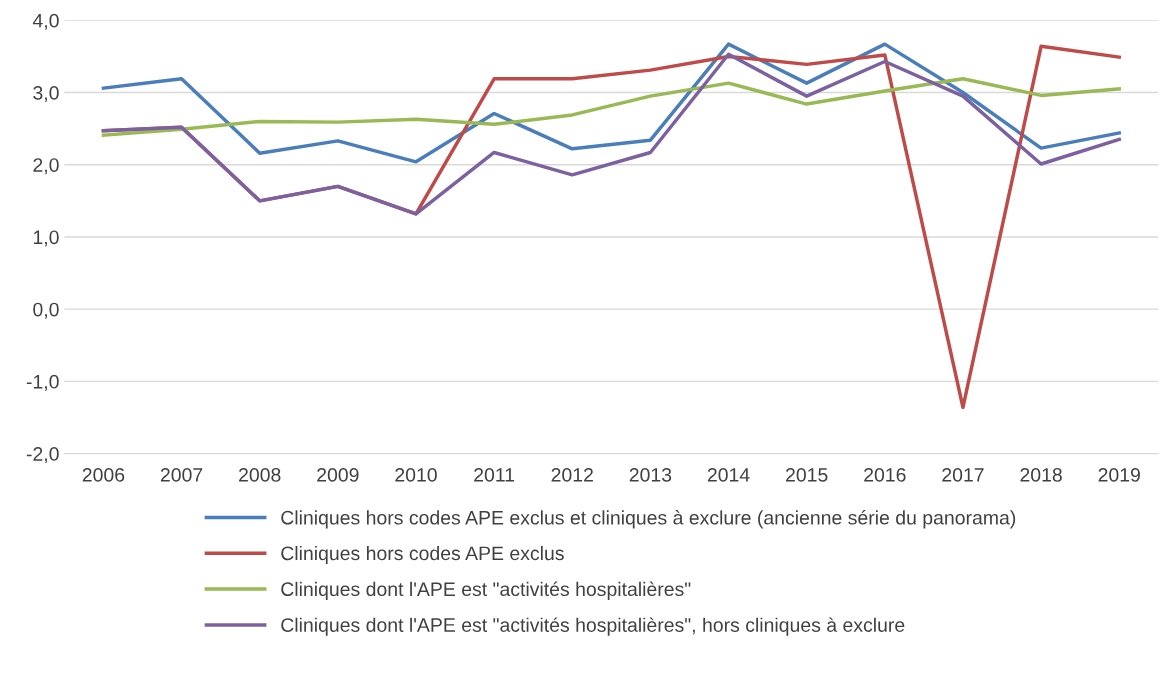 The height and width of the screenshot is (677, 1170). I want to click on x-tick-label: 2008, so click(260, 474).